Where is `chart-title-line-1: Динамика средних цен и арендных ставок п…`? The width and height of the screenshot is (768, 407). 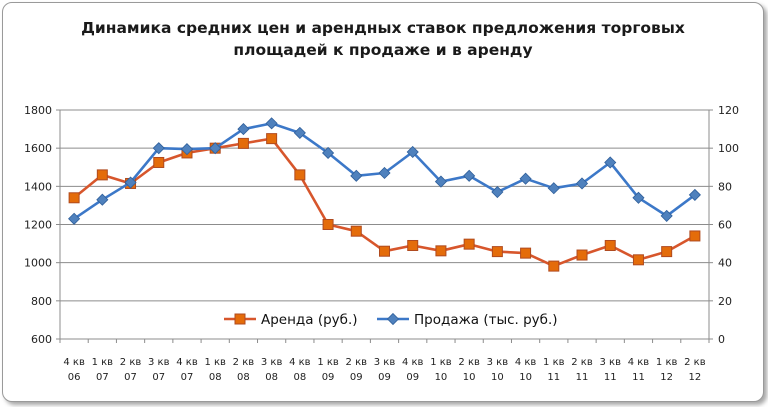 chart-title-line-1: Динамика средних цен и арендных ставок п… is located at coordinates (383, 28).